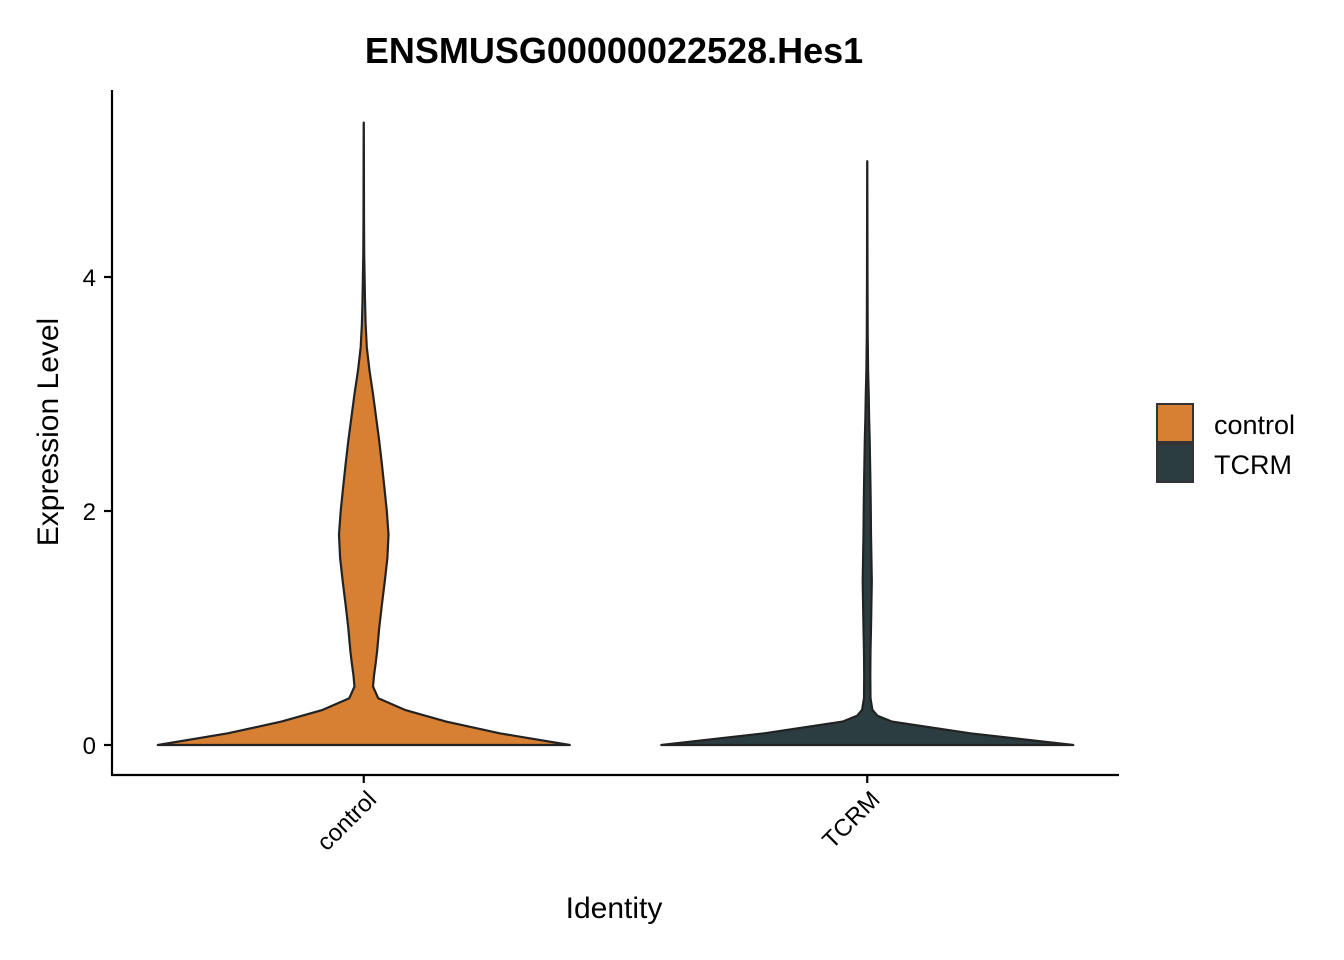 Image resolution: width=1344 pixels, height=960 pixels. Describe the element at coordinates (1175, 423) in the screenshot. I see `legend-swatch-control` at that location.